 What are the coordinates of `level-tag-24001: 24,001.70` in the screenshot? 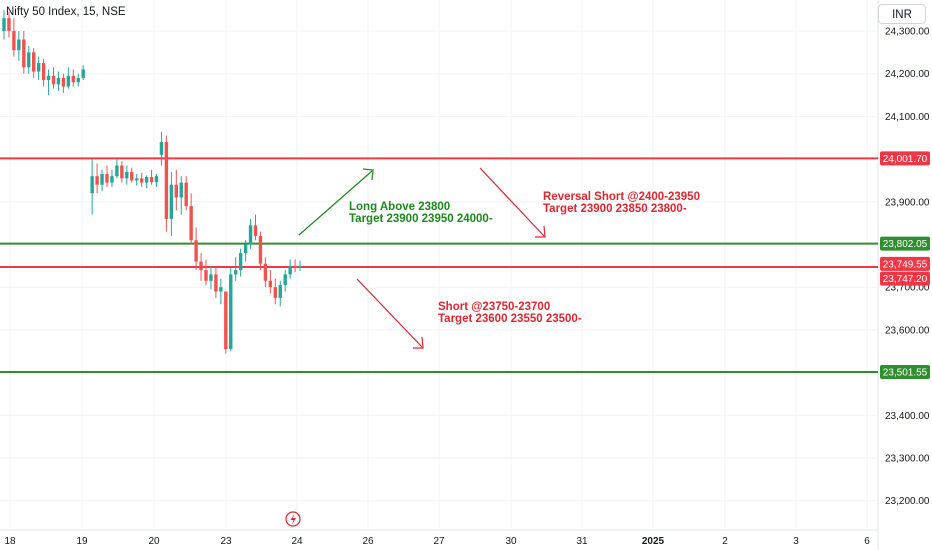 It's located at (905, 158).